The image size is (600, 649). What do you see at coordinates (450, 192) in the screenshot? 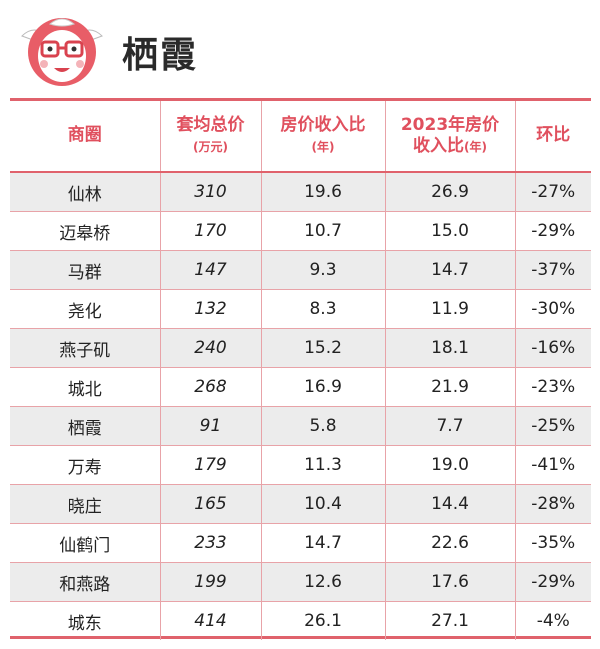
I see `cell-ratio-2023: 26.9` at bounding box center [450, 192].